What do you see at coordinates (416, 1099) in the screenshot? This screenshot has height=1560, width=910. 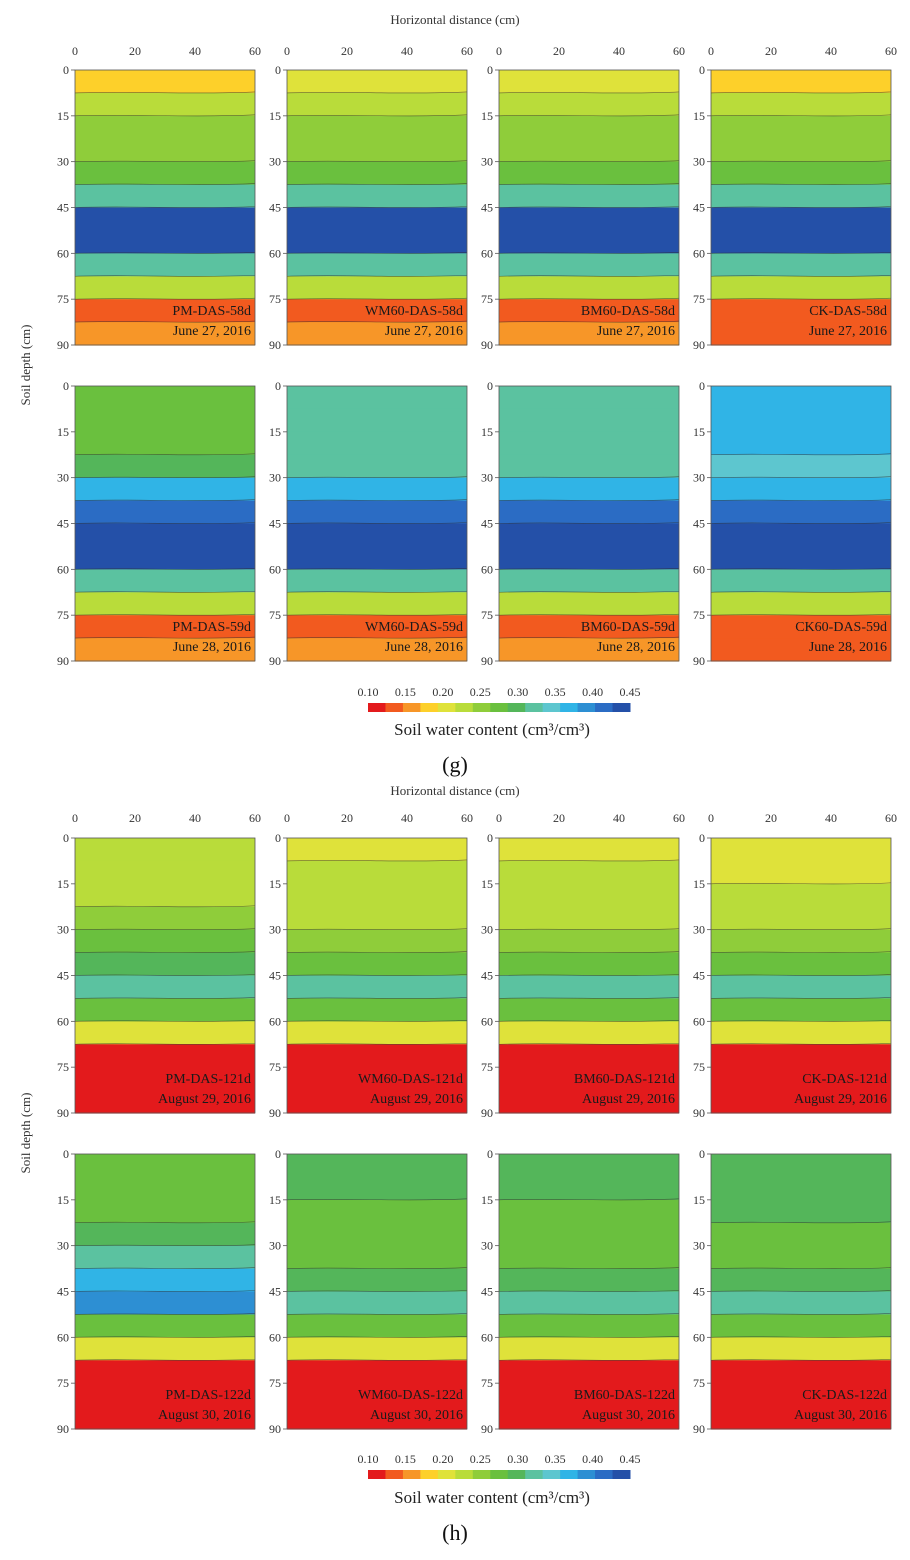 I see `panel-date-label: August 29, 2016` at bounding box center [416, 1099].